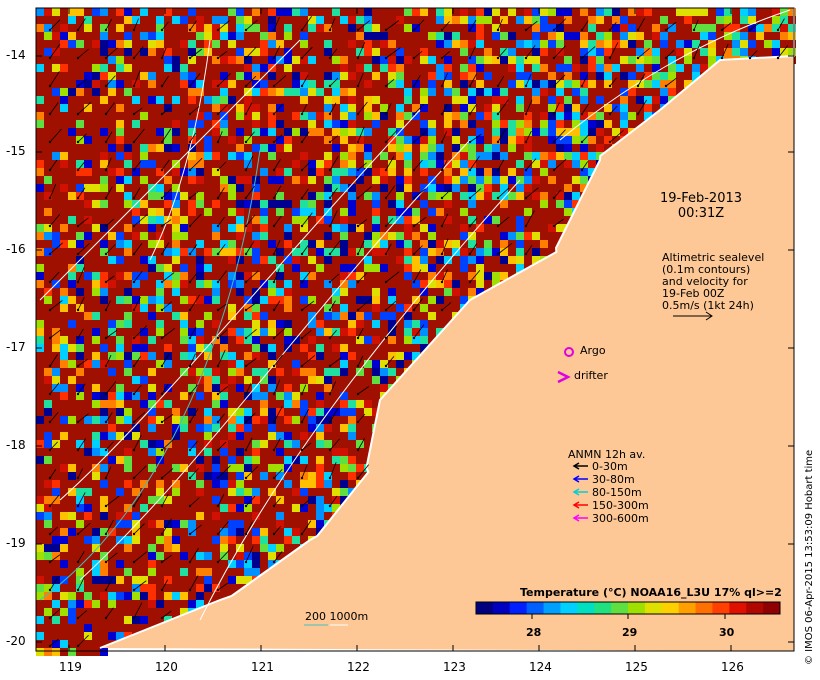  I want to click on argo-marker, so click(569, 352).